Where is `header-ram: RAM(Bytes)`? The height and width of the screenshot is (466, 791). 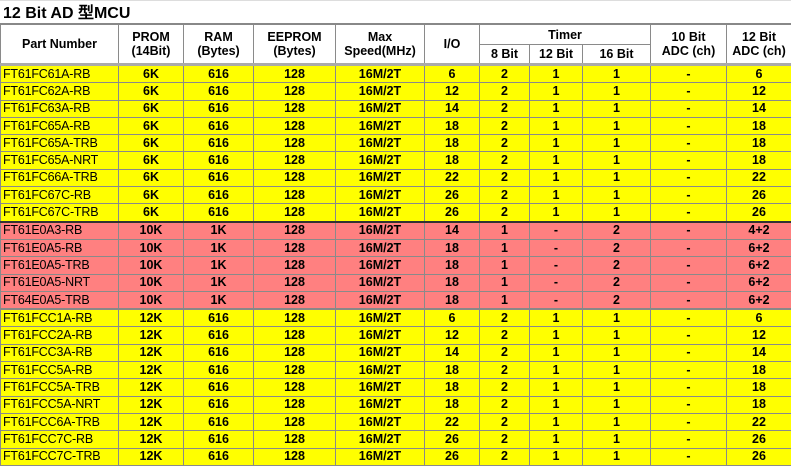 header-ram: RAM(Bytes) is located at coordinates (219, 44).